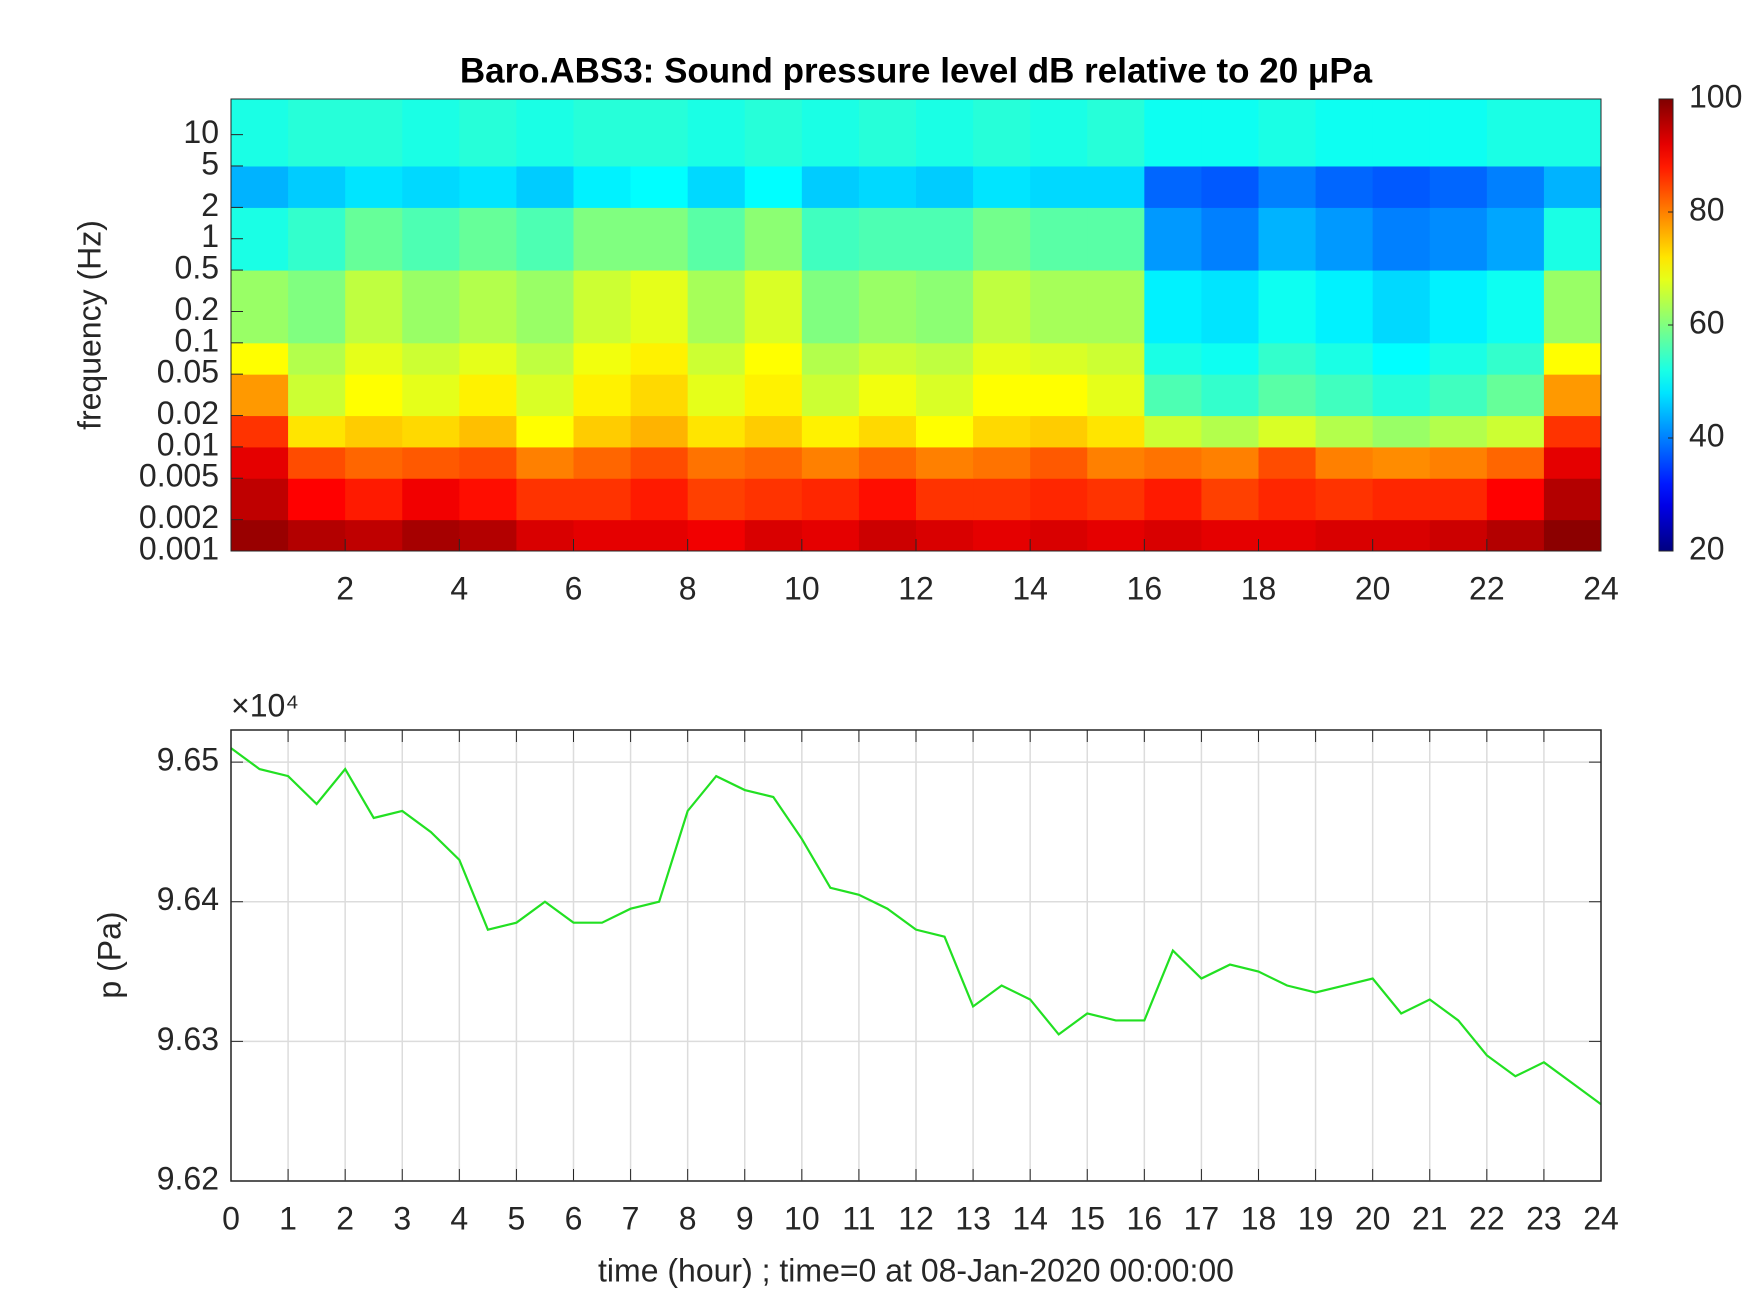 Image resolution: width=1750 pixels, height=1313 pixels. I want to click on y-tick-label: 9.65, so click(188, 760).